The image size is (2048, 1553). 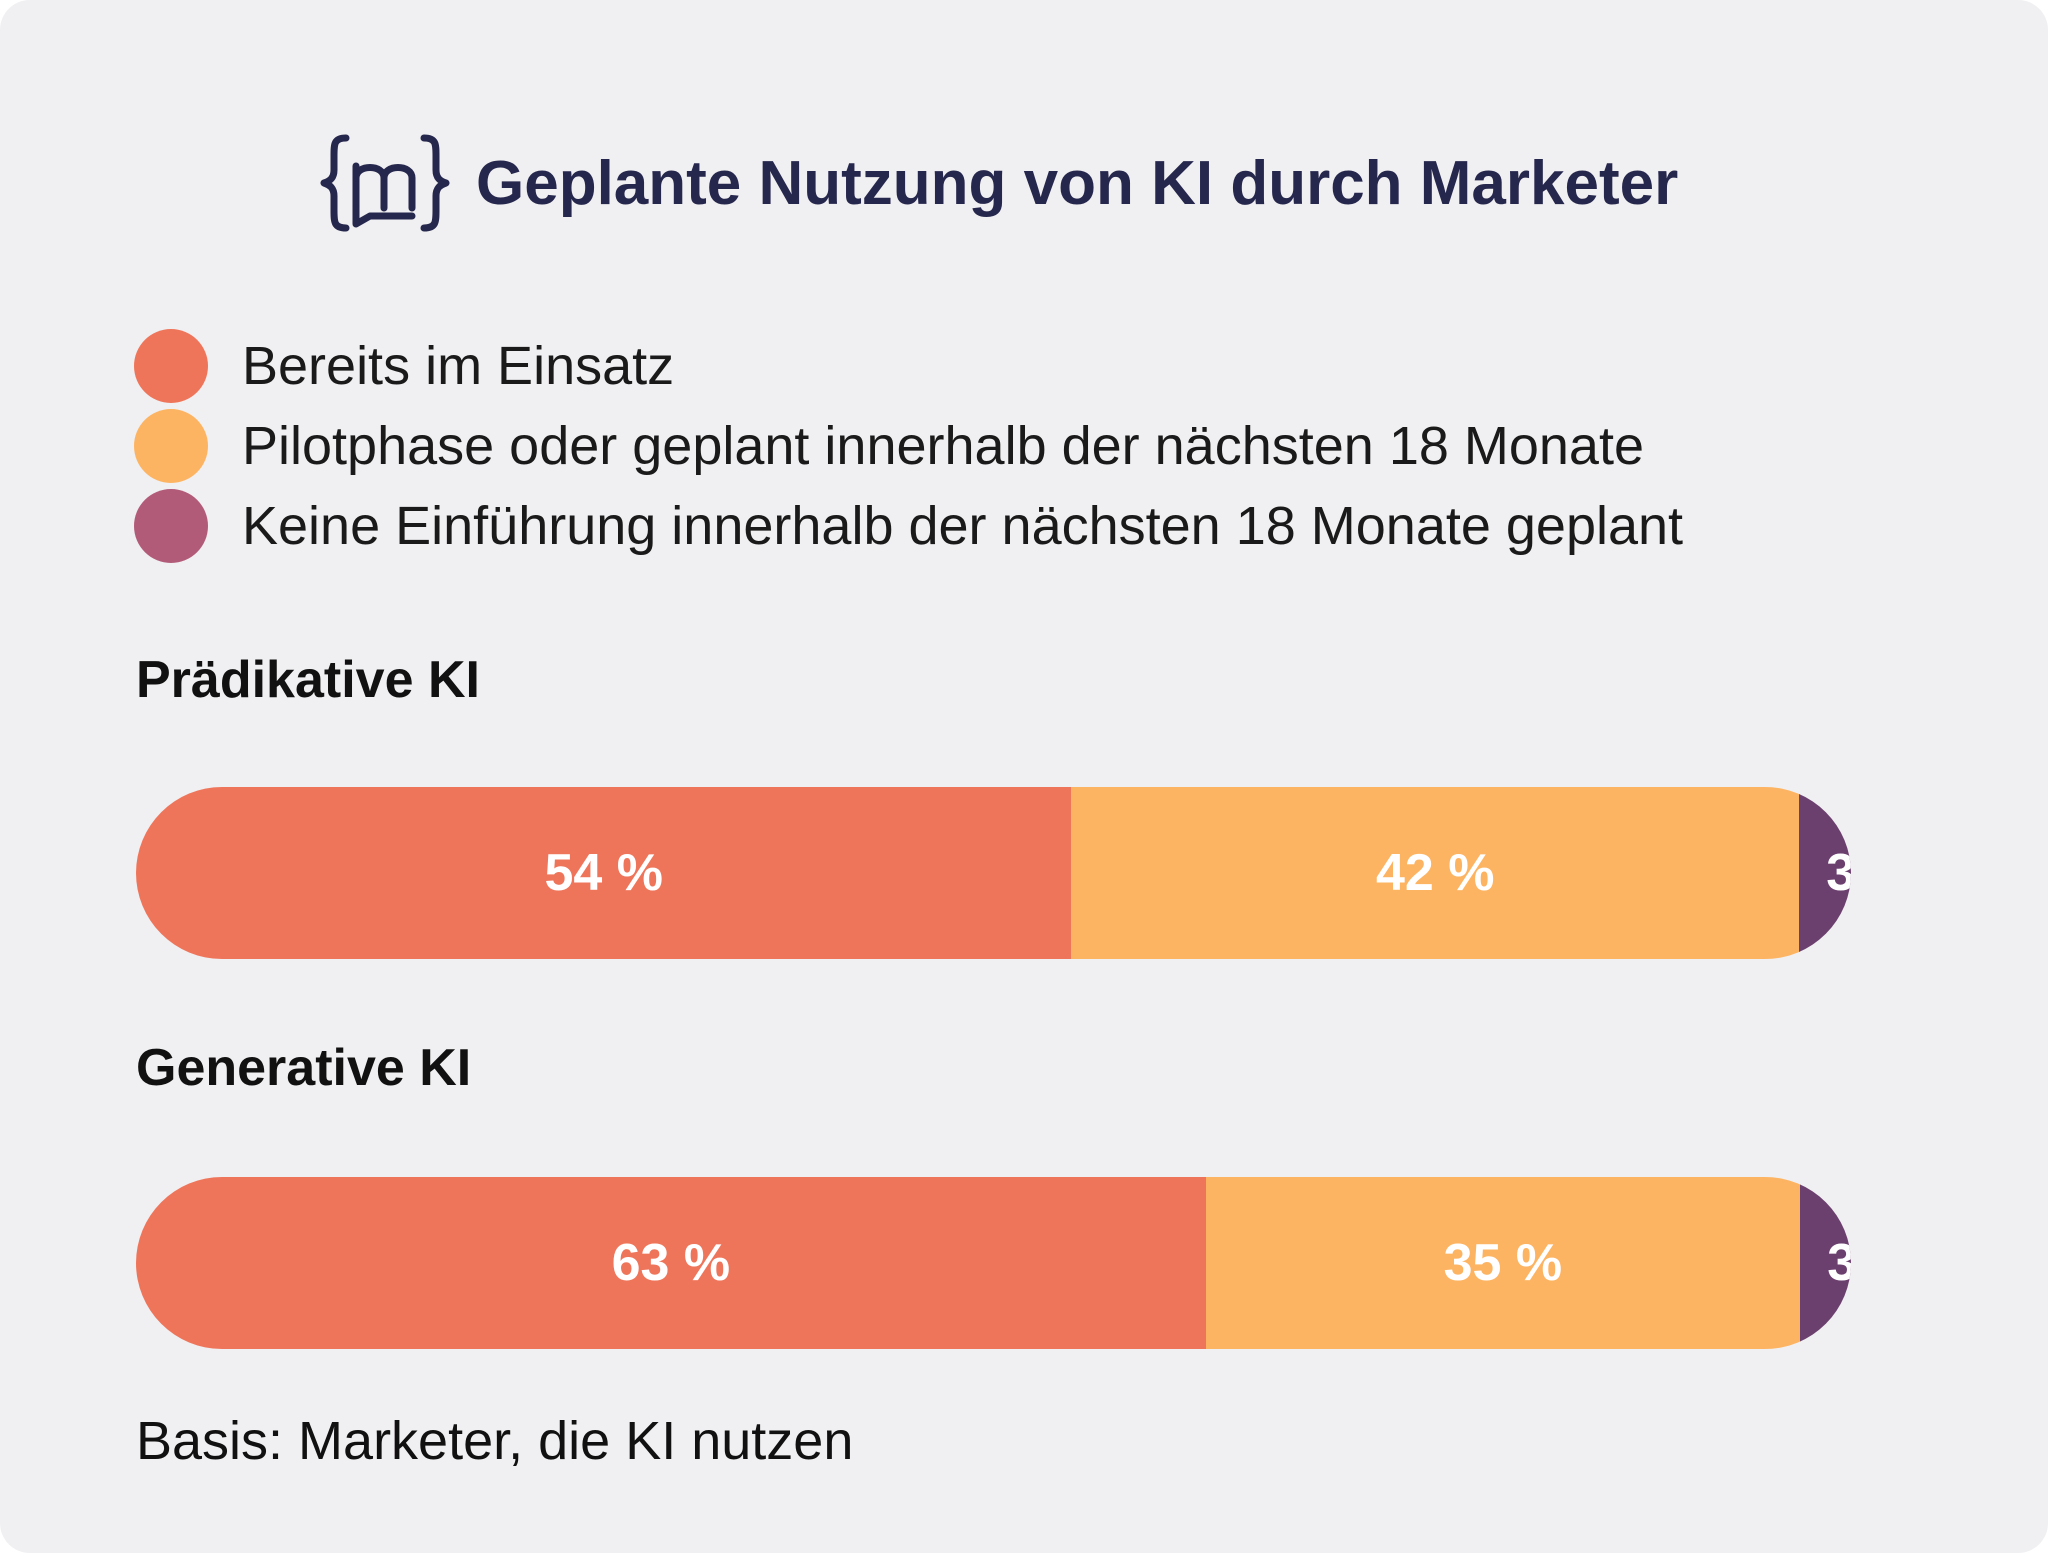 What do you see at coordinates (171, 366) in the screenshot?
I see `legend-swatch-in-use` at bounding box center [171, 366].